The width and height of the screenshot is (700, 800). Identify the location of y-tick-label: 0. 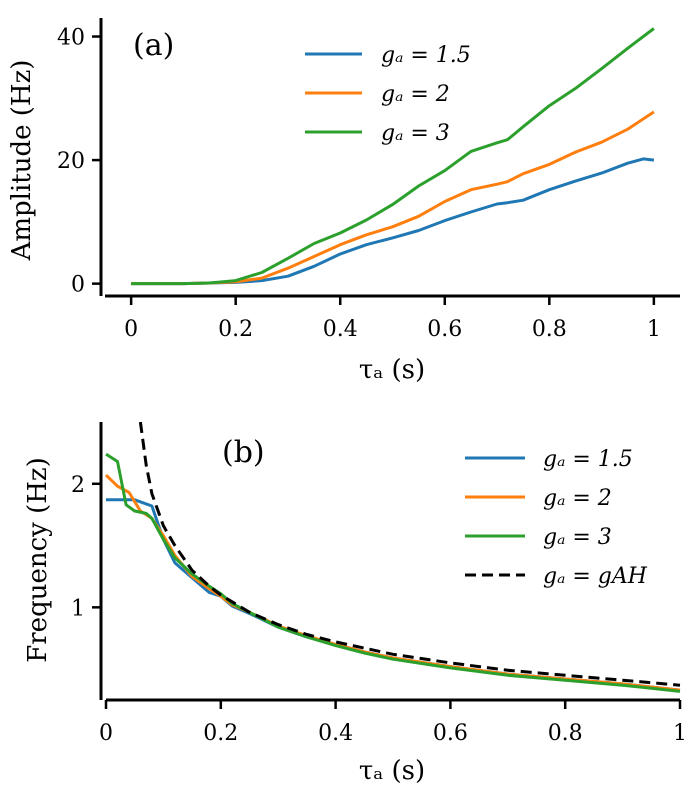
(78, 285).